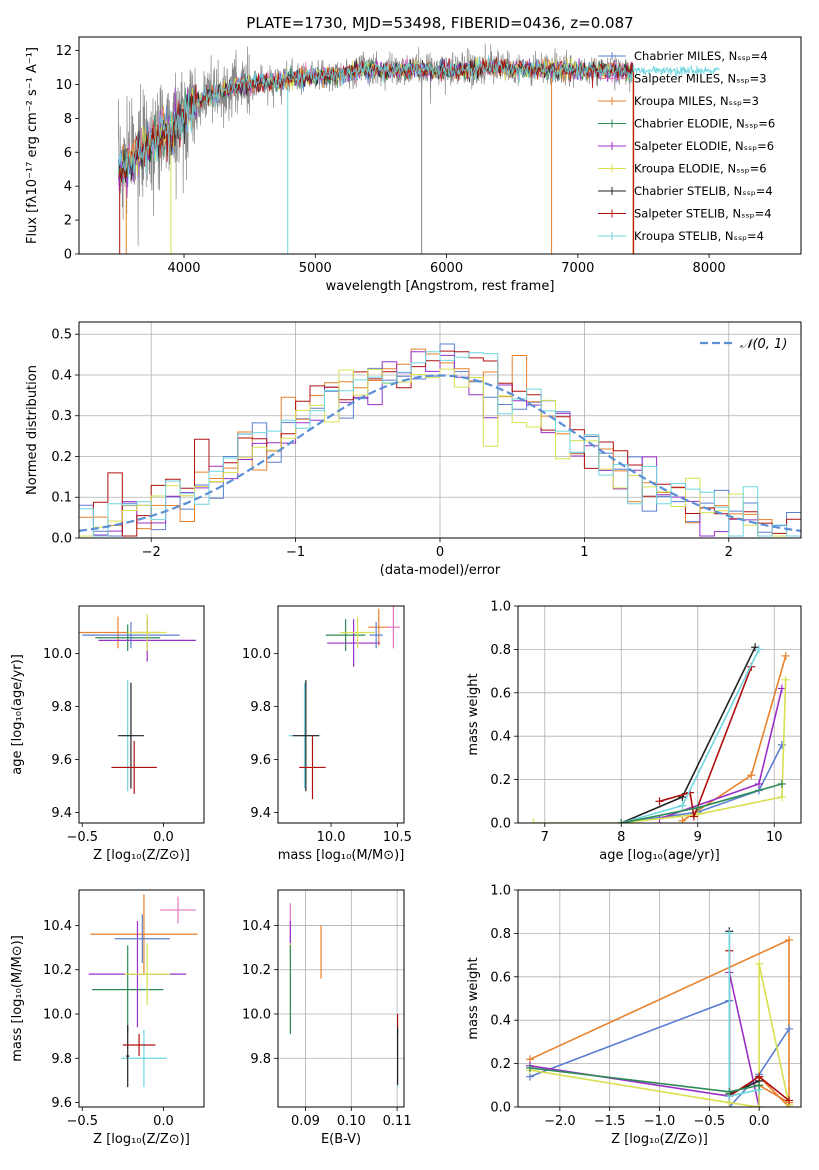 Image resolution: width=819 pixels, height=1170 pixels. Describe the element at coordinates (699, 236) in the screenshot. I see `legend-entry: Kroupa STELIB, Nₛₛₚ=4` at that location.